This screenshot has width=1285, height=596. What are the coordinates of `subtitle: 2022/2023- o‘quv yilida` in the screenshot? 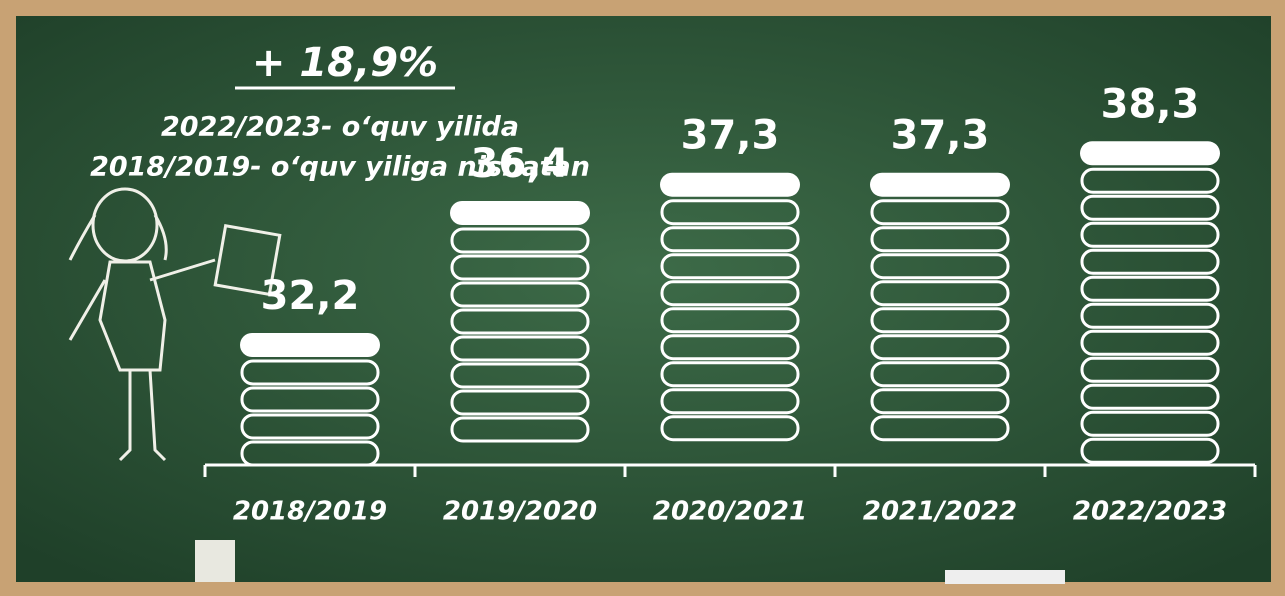 It's located at (340, 127).